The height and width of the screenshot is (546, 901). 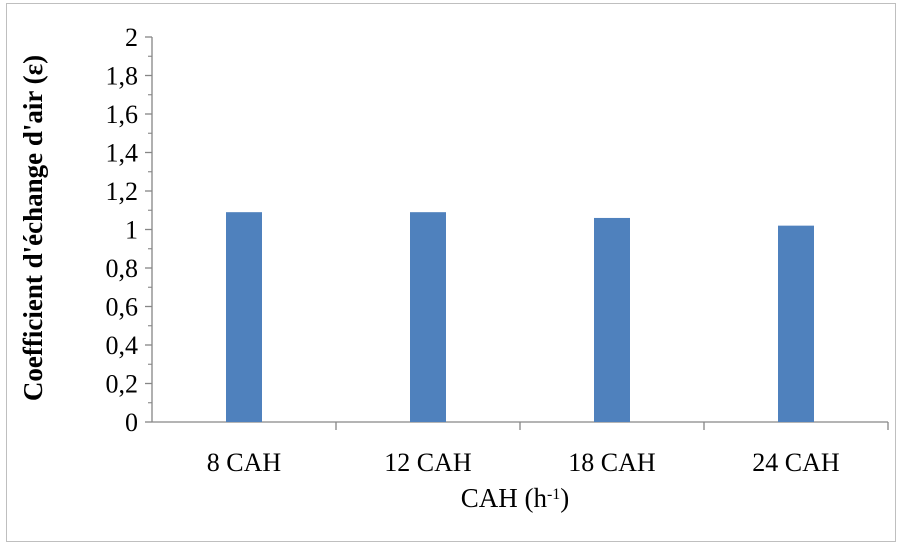 I want to click on y-tick-label: 0,4, so click(x=122, y=345).